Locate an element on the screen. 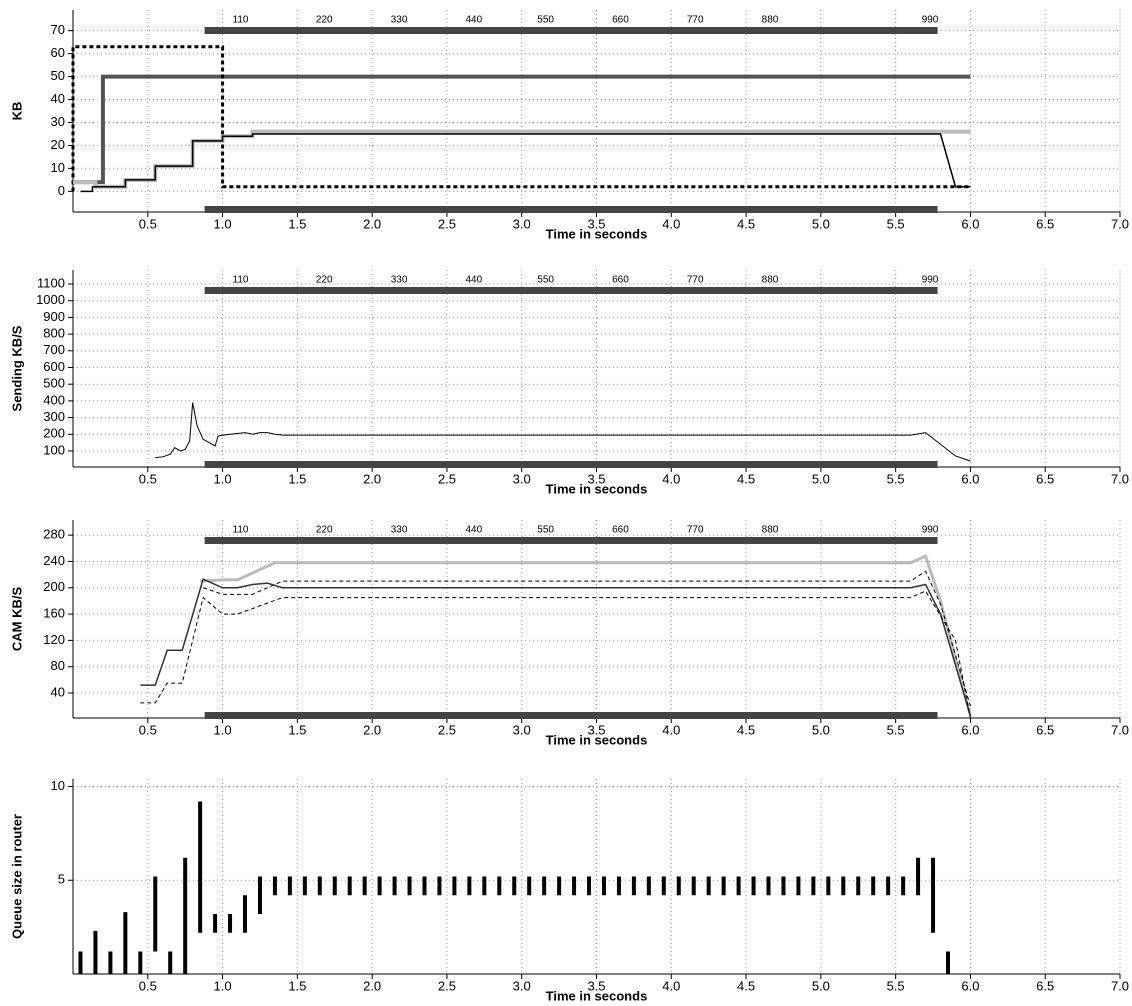  y-tick-label: 300 is located at coordinates (54, 416).